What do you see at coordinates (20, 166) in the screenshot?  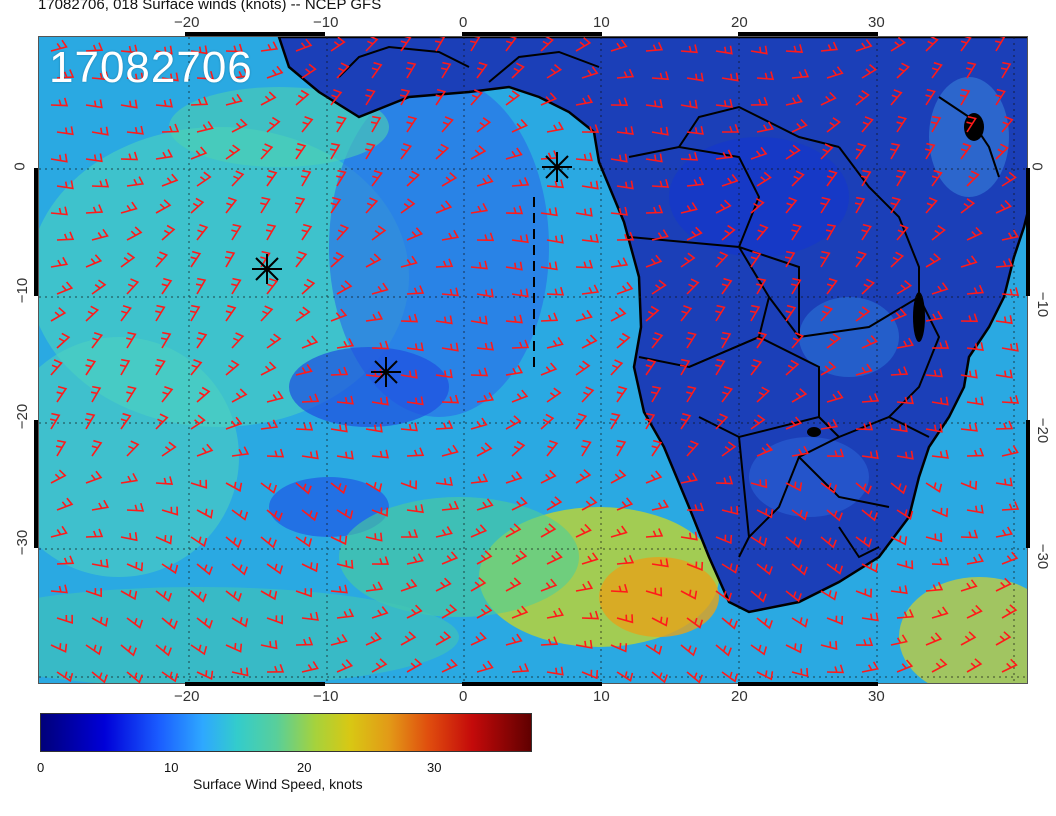 I see `lat-label-left: 0` at bounding box center [20, 166].